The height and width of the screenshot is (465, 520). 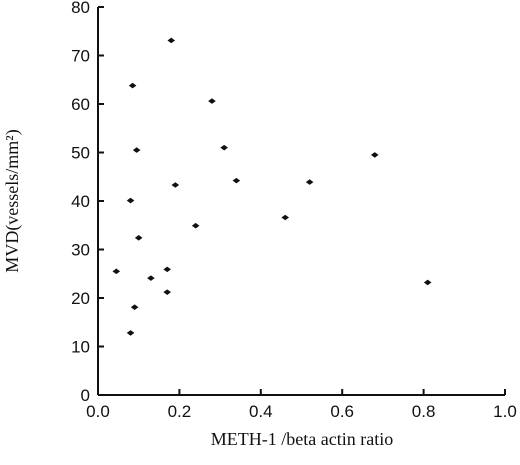 What do you see at coordinates (80, 201) in the screenshot?
I see `y-tick-label: 40` at bounding box center [80, 201].